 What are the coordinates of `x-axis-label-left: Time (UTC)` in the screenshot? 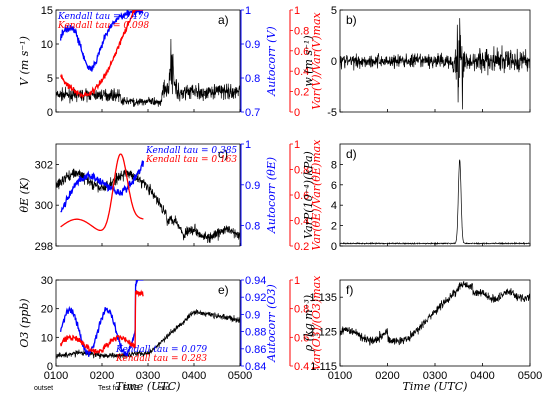 It's located at (148, 386).